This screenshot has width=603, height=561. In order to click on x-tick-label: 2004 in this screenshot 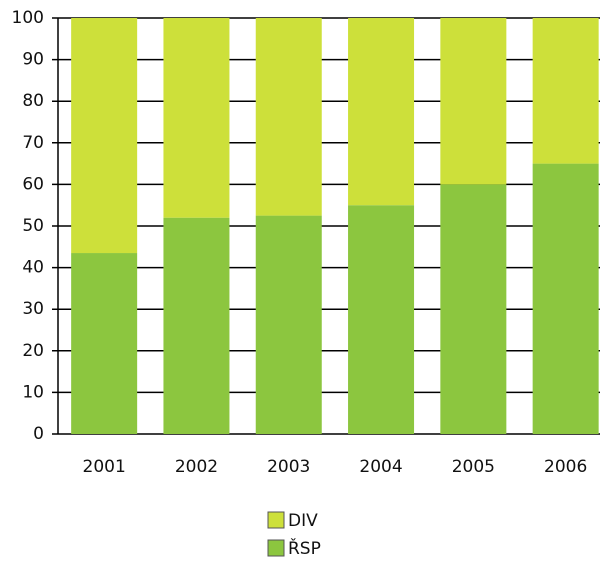, I will do `click(380, 467)`.